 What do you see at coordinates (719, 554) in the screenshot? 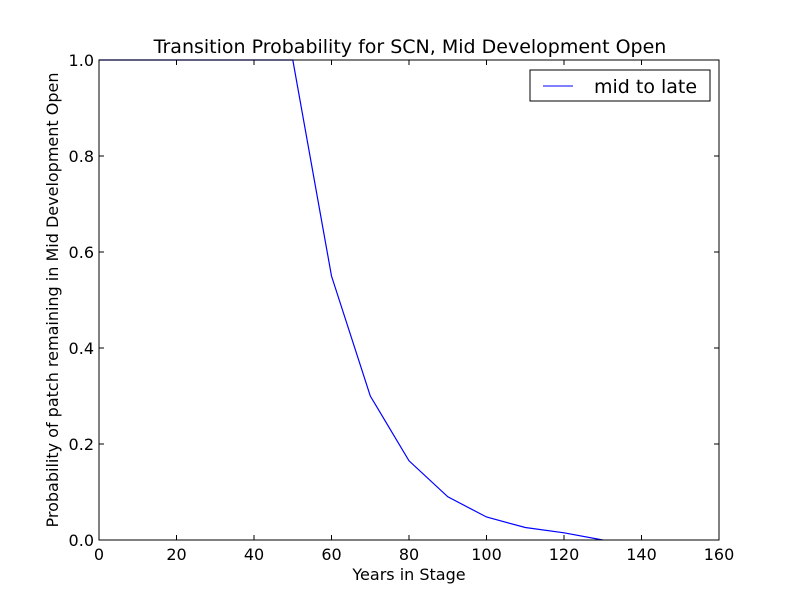
I see `x-tick-label: 160` at bounding box center [719, 554].